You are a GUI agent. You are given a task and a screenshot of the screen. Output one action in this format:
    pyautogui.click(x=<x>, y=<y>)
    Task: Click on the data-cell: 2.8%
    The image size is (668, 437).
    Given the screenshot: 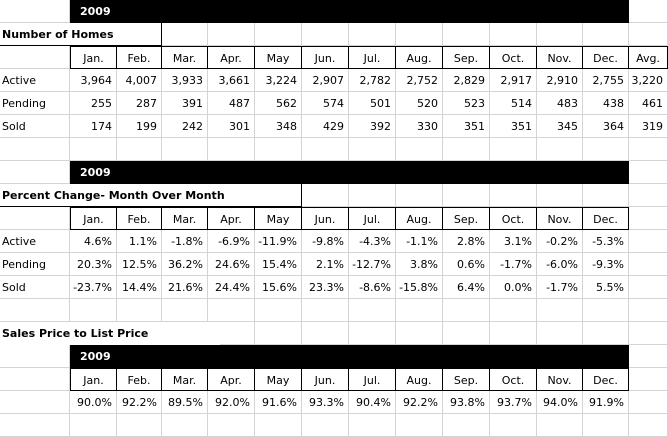 What is the action you would take?
    pyautogui.click(x=466, y=241)
    